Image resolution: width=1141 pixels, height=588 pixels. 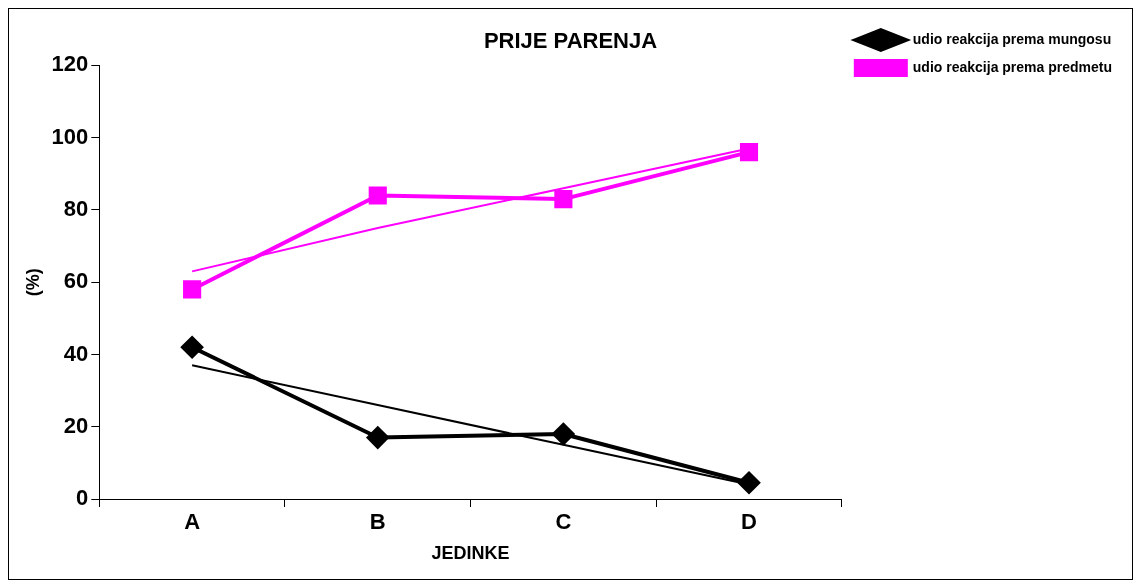 I want to click on x-tick-label: A, so click(x=192, y=522).